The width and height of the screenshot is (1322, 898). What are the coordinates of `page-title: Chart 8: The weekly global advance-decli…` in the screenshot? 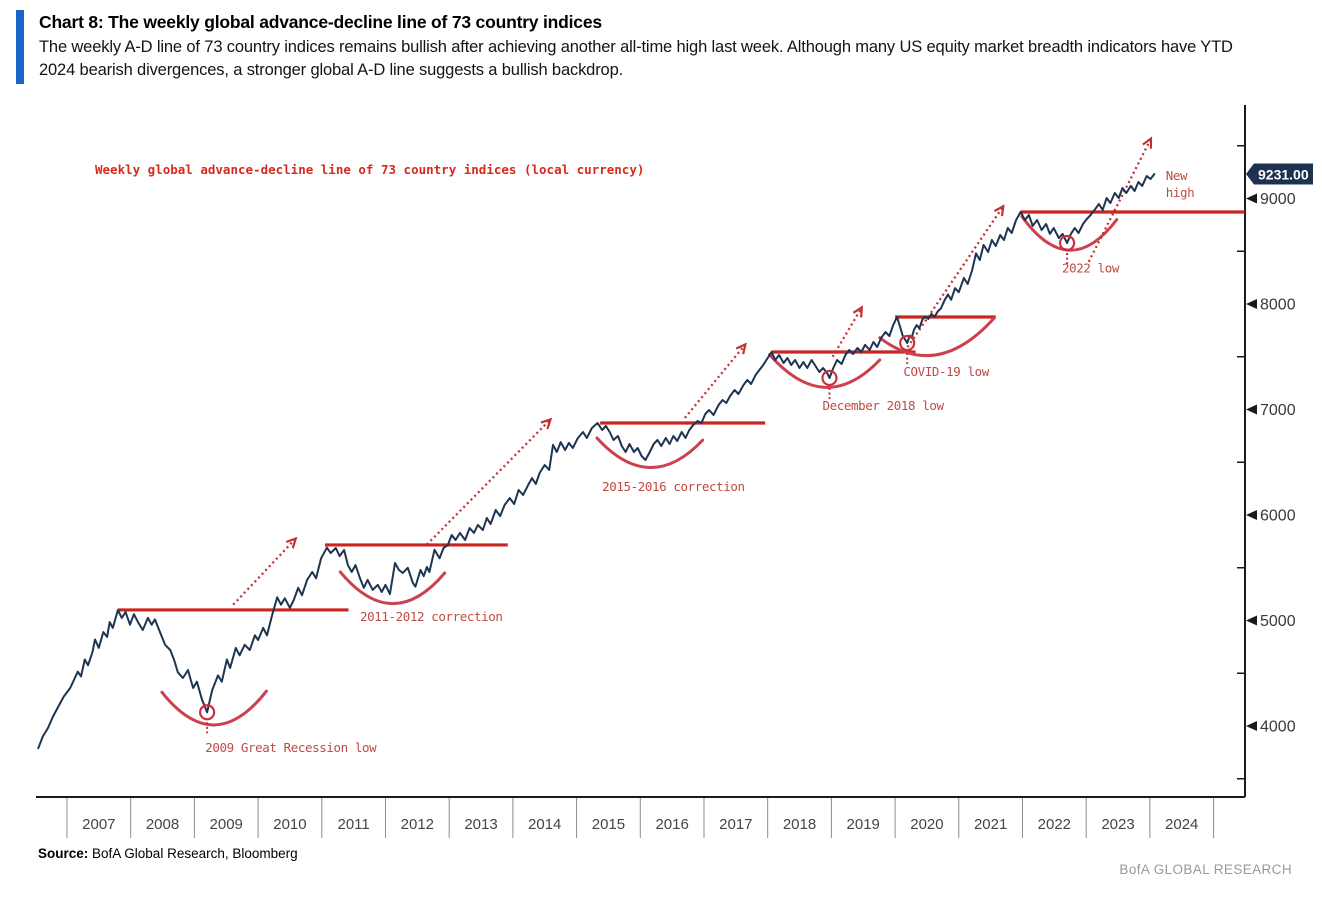 It's located at (320, 22).